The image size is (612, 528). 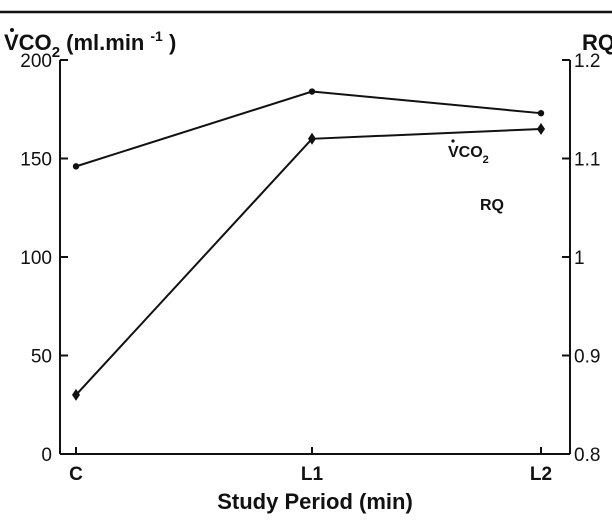 What do you see at coordinates (36, 258) in the screenshot?
I see `left-tick-label: 100` at bounding box center [36, 258].